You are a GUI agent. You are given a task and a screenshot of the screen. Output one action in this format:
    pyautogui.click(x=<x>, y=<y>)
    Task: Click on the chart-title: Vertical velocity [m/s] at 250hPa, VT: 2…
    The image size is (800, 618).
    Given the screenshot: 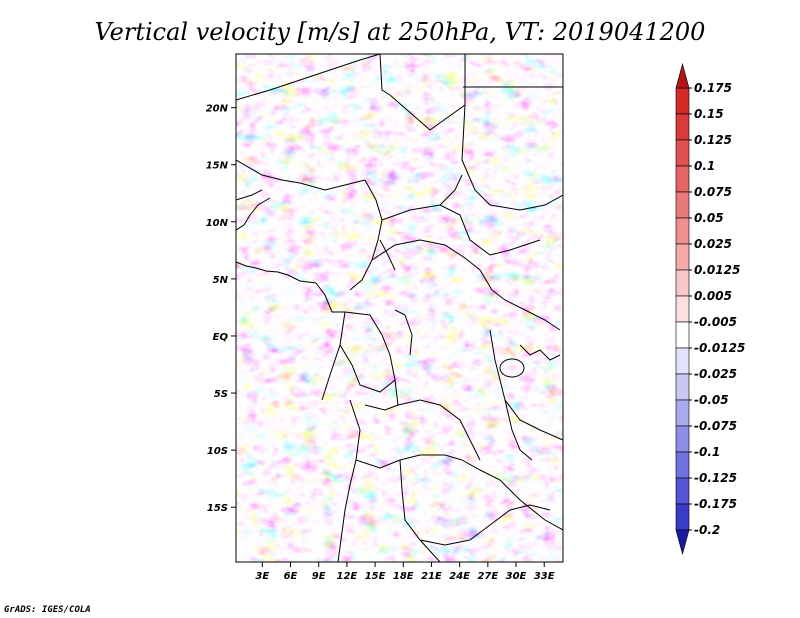 What is the action you would take?
    pyautogui.click(x=400, y=32)
    